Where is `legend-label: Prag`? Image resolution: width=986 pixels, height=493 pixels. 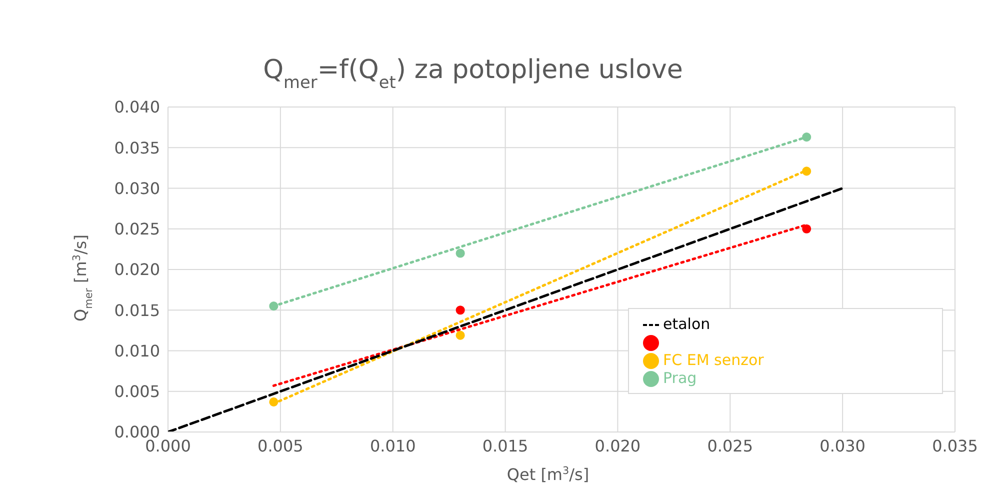
legend-label: Prag is located at coordinates (680, 378).